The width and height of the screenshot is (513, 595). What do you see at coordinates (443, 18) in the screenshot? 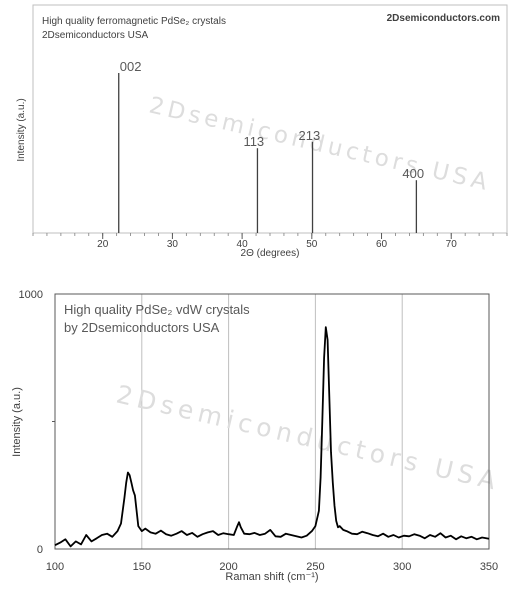
I see `xrd-brand-label: 2Dsemiconductors.com` at bounding box center [443, 18].